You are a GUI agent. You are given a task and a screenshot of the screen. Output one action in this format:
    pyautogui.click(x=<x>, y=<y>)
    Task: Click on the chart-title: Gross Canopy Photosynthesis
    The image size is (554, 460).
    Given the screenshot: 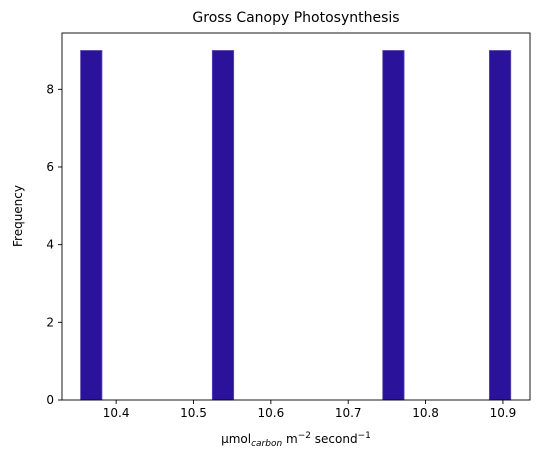 What is the action you would take?
    pyautogui.click(x=295, y=18)
    